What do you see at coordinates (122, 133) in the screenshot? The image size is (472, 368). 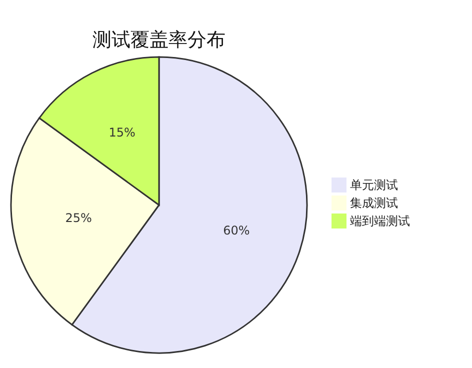 I see `data-label: 15%` at bounding box center [122, 133].